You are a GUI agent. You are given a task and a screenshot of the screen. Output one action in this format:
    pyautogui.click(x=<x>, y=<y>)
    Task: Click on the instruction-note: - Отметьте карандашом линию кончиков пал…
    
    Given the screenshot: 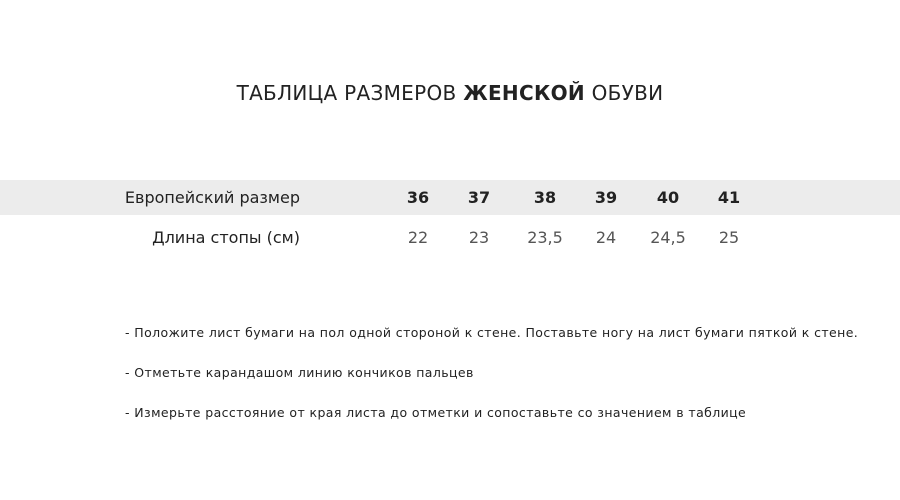 What is the action you would take?
    pyautogui.click(x=299, y=372)
    